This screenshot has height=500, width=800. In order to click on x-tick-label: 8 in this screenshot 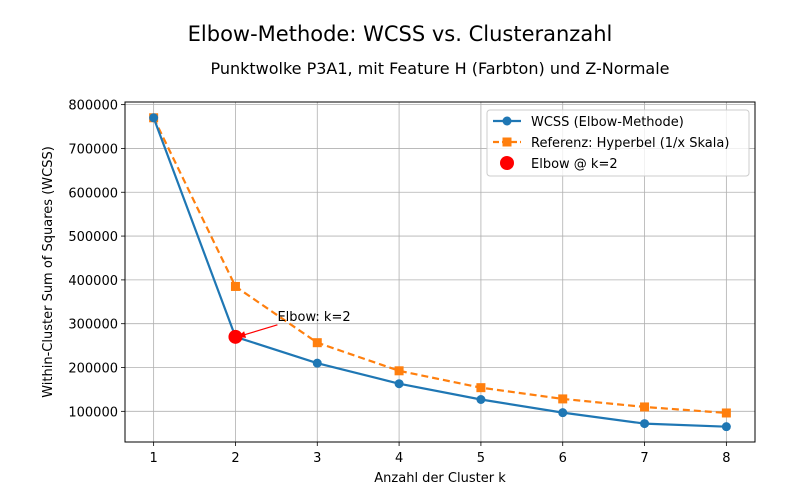, I will do `click(726, 458)`.